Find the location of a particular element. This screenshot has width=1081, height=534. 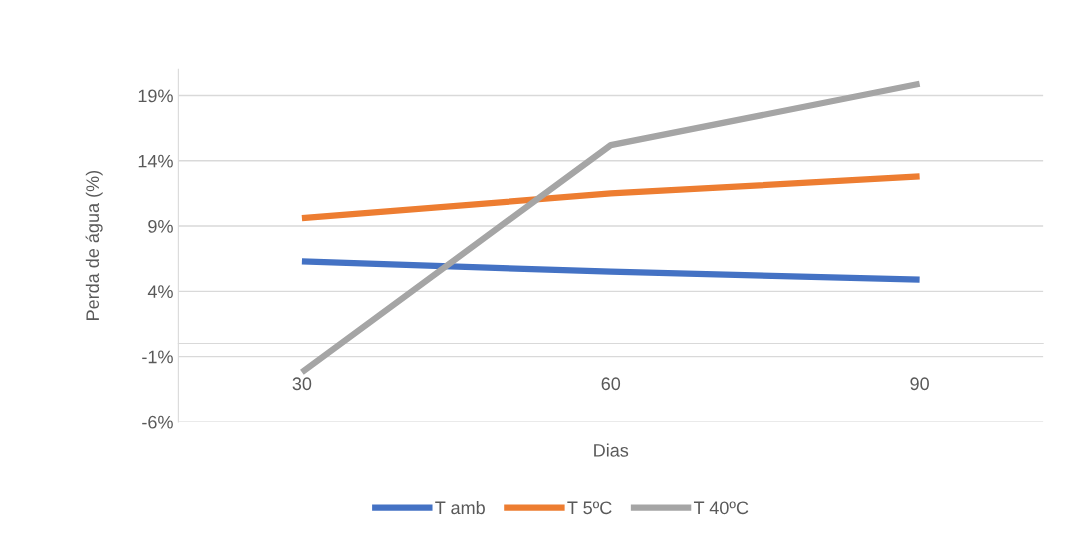

x-tick-label: 90 is located at coordinates (919, 384).